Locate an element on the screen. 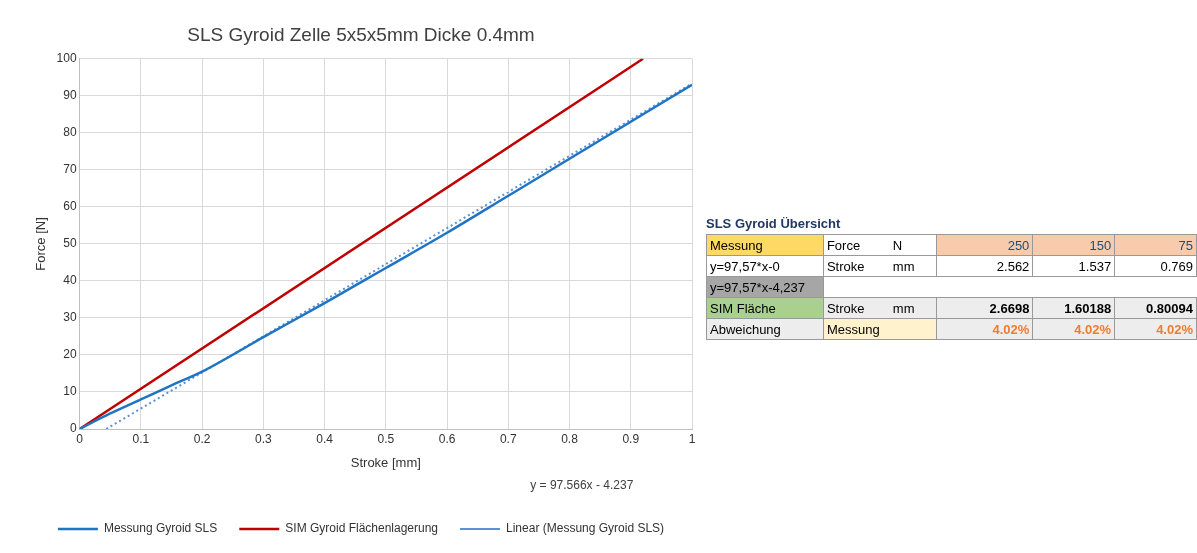 The width and height of the screenshot is (1197, 553). y-tick-label: 20 is located at coordinates (70, 354).